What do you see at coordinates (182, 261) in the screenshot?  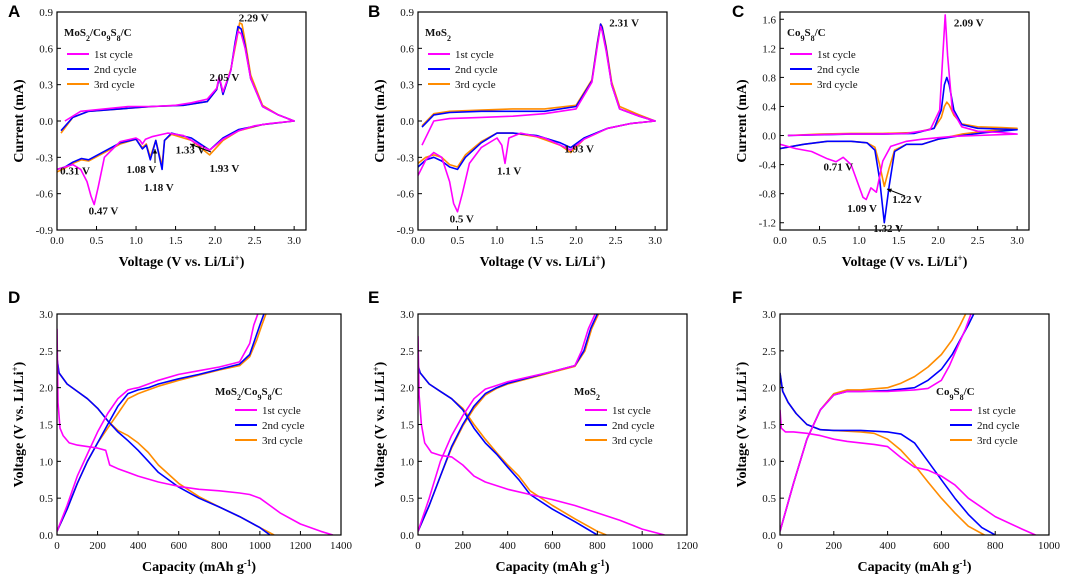 I see `x-axis-label: Voltage (V vs. Li/Li+)` at bounding box center [182, 261].